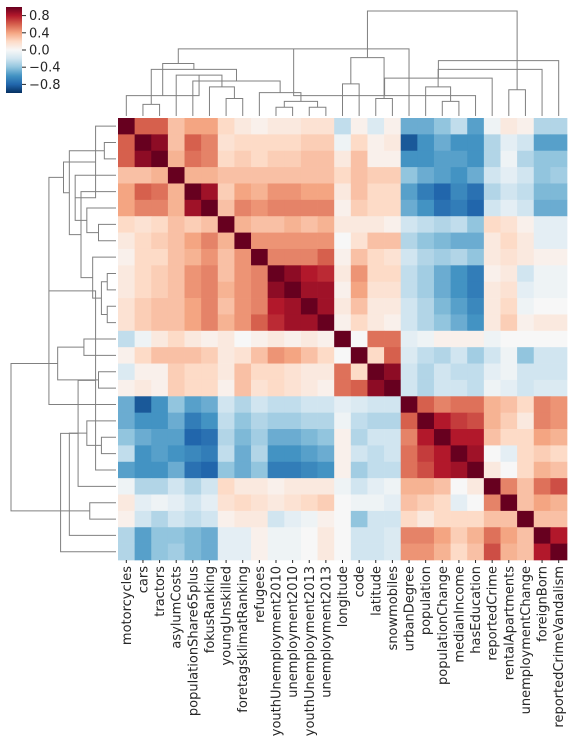  I want to click on x-tick-label: medianIncome, so click(459, 614).